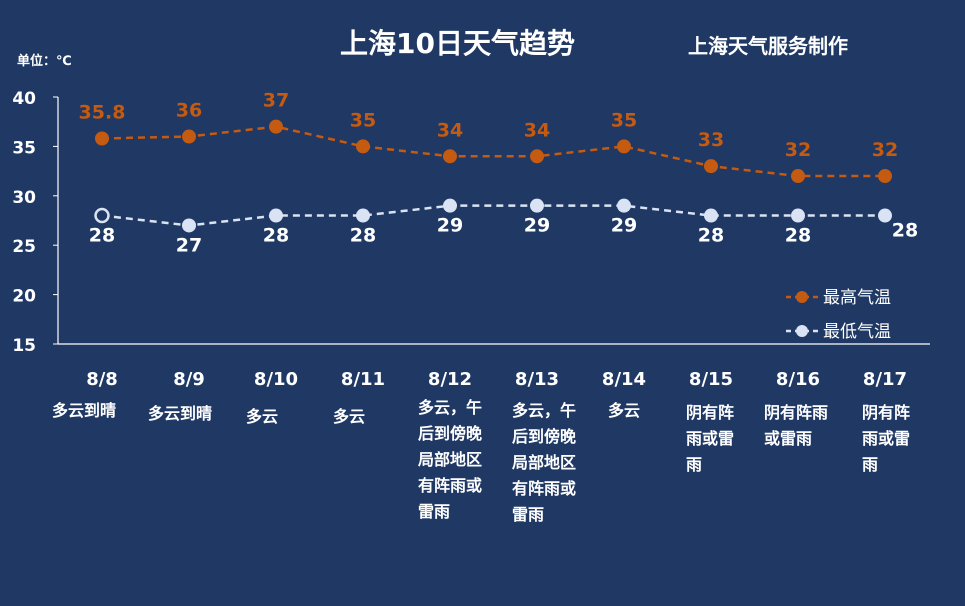 This screenshot has width=965, height=606. What do you see at coordinates (802, 330) in the screenshot?
I see `legend-low-marker` at bounding box center [802, 330].